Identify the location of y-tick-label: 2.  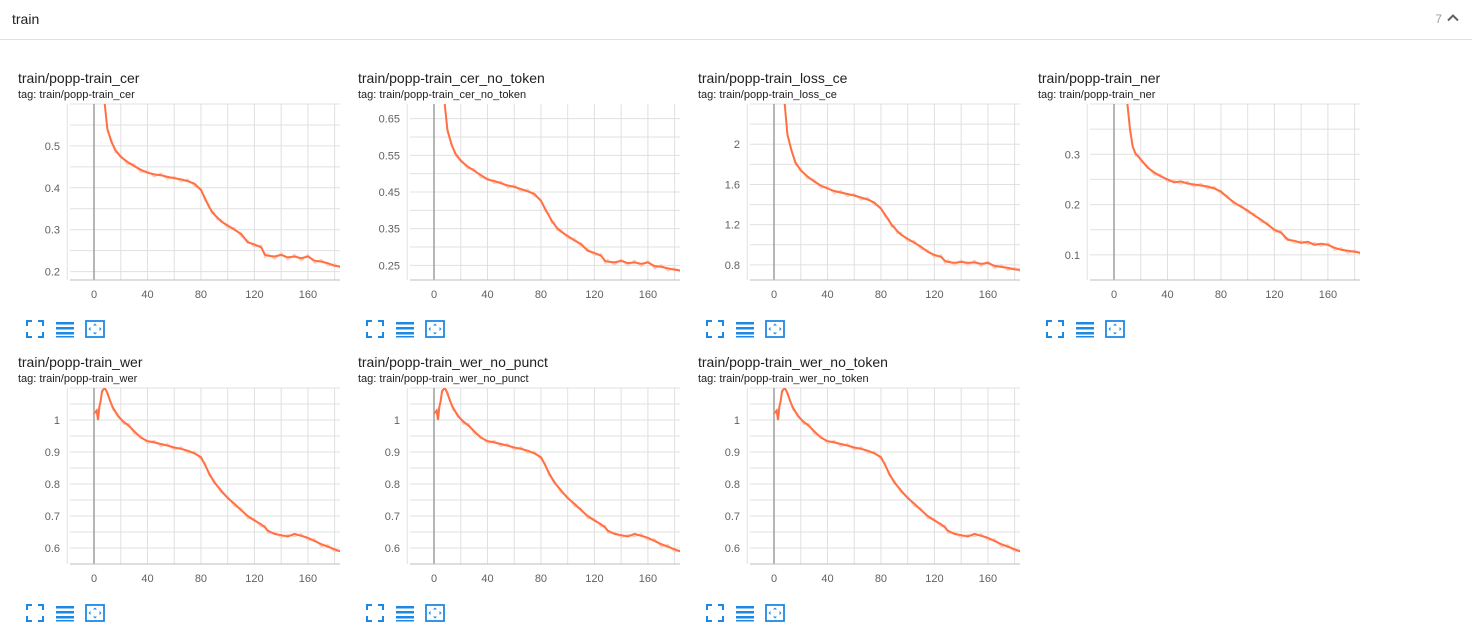
(737, 145).